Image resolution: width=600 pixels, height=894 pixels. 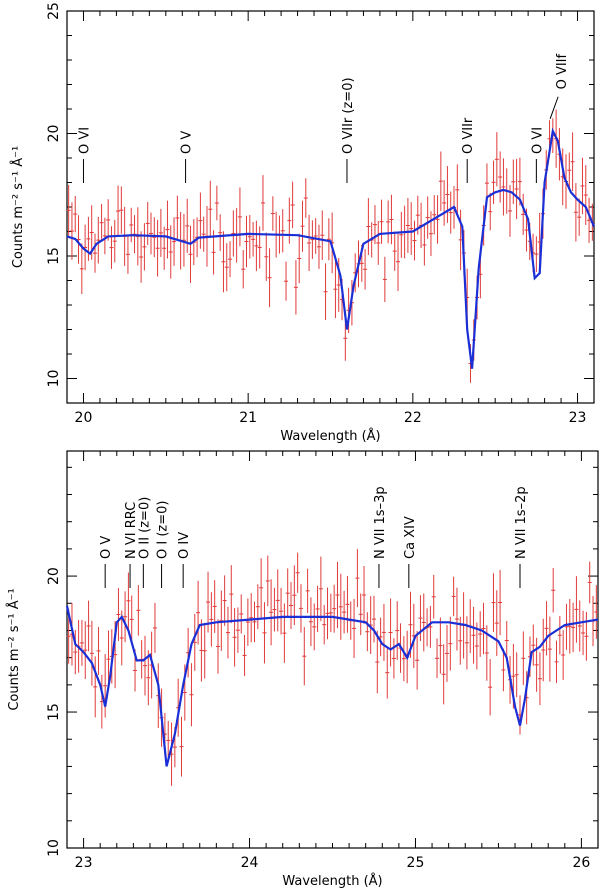 What do you see at coordinates (413, 418) in the screenshot?
I see `x-tick-label: 22` at bounding box center [413, 418].